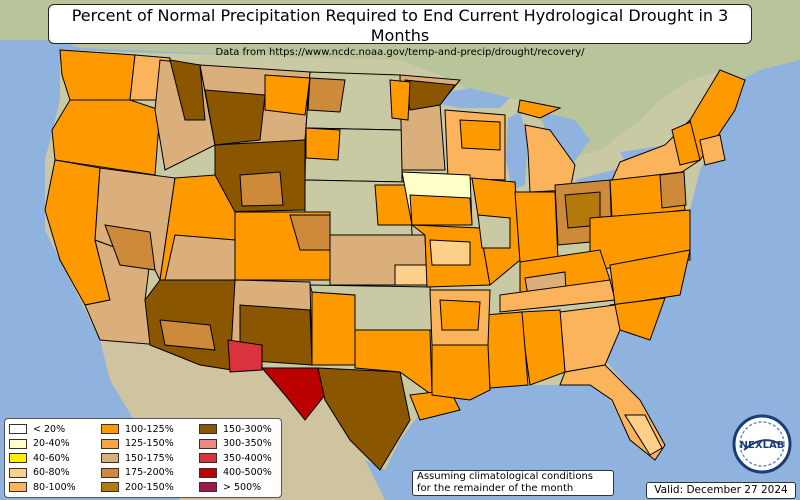  I want to click on region-tx-north, so click(333, 328).